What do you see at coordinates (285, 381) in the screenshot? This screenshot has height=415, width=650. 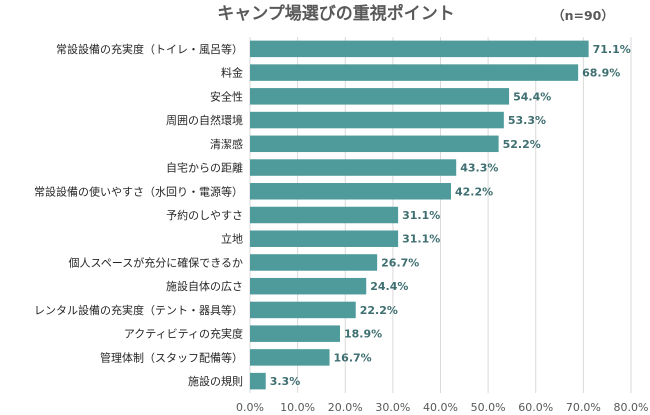 I see `value-label: 3.3%` at bounding box center [285, 381].